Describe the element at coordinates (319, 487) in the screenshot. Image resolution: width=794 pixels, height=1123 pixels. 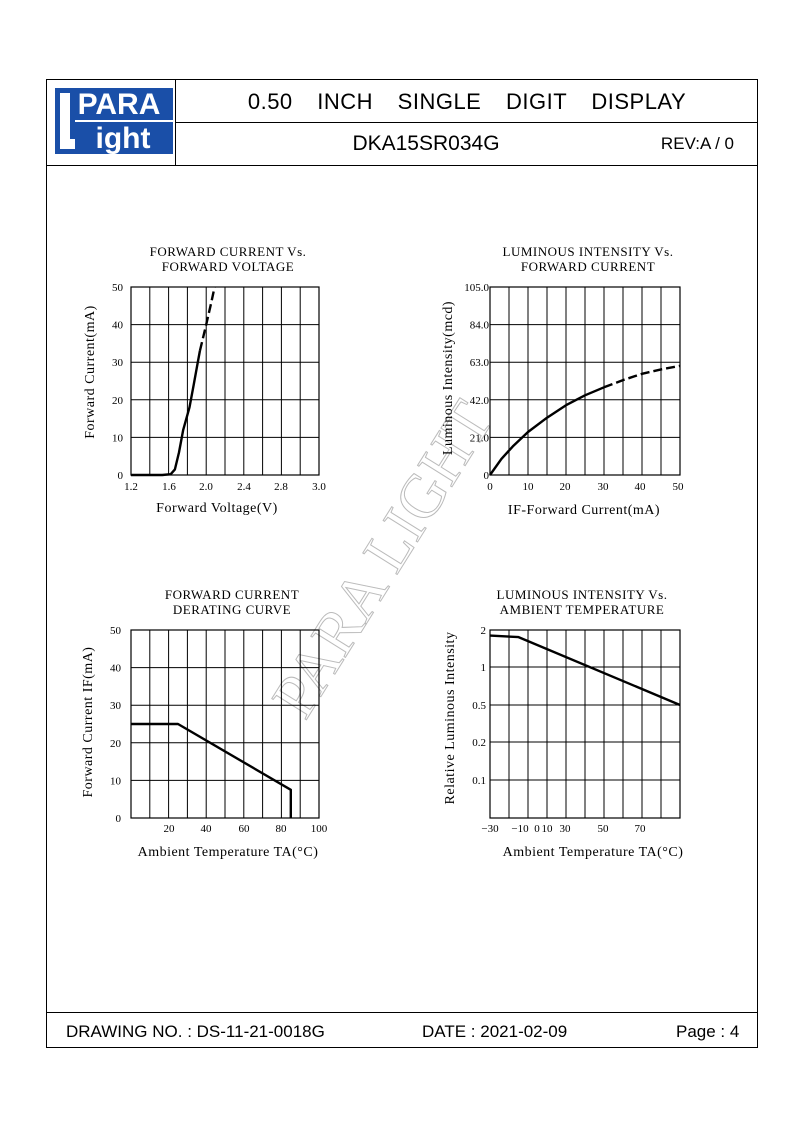
I see `x-tick-label: 3.0` at that location.